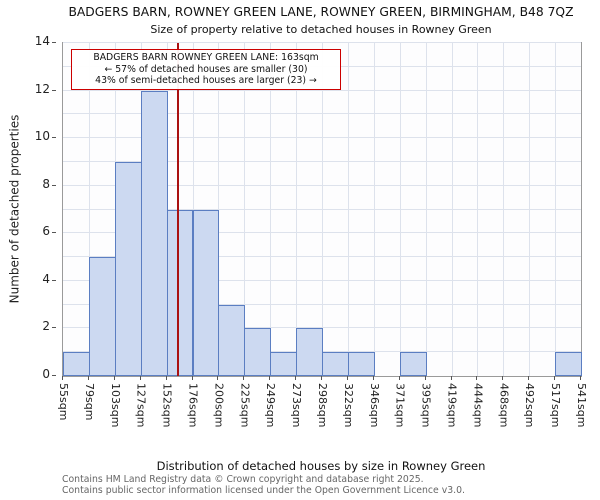 The width and height of the screenshot is (600, 500). What do you see at coordinates (42, 136) in the screenshot?
I see `y-tick-label: 10` at bounding box center [42, 136].